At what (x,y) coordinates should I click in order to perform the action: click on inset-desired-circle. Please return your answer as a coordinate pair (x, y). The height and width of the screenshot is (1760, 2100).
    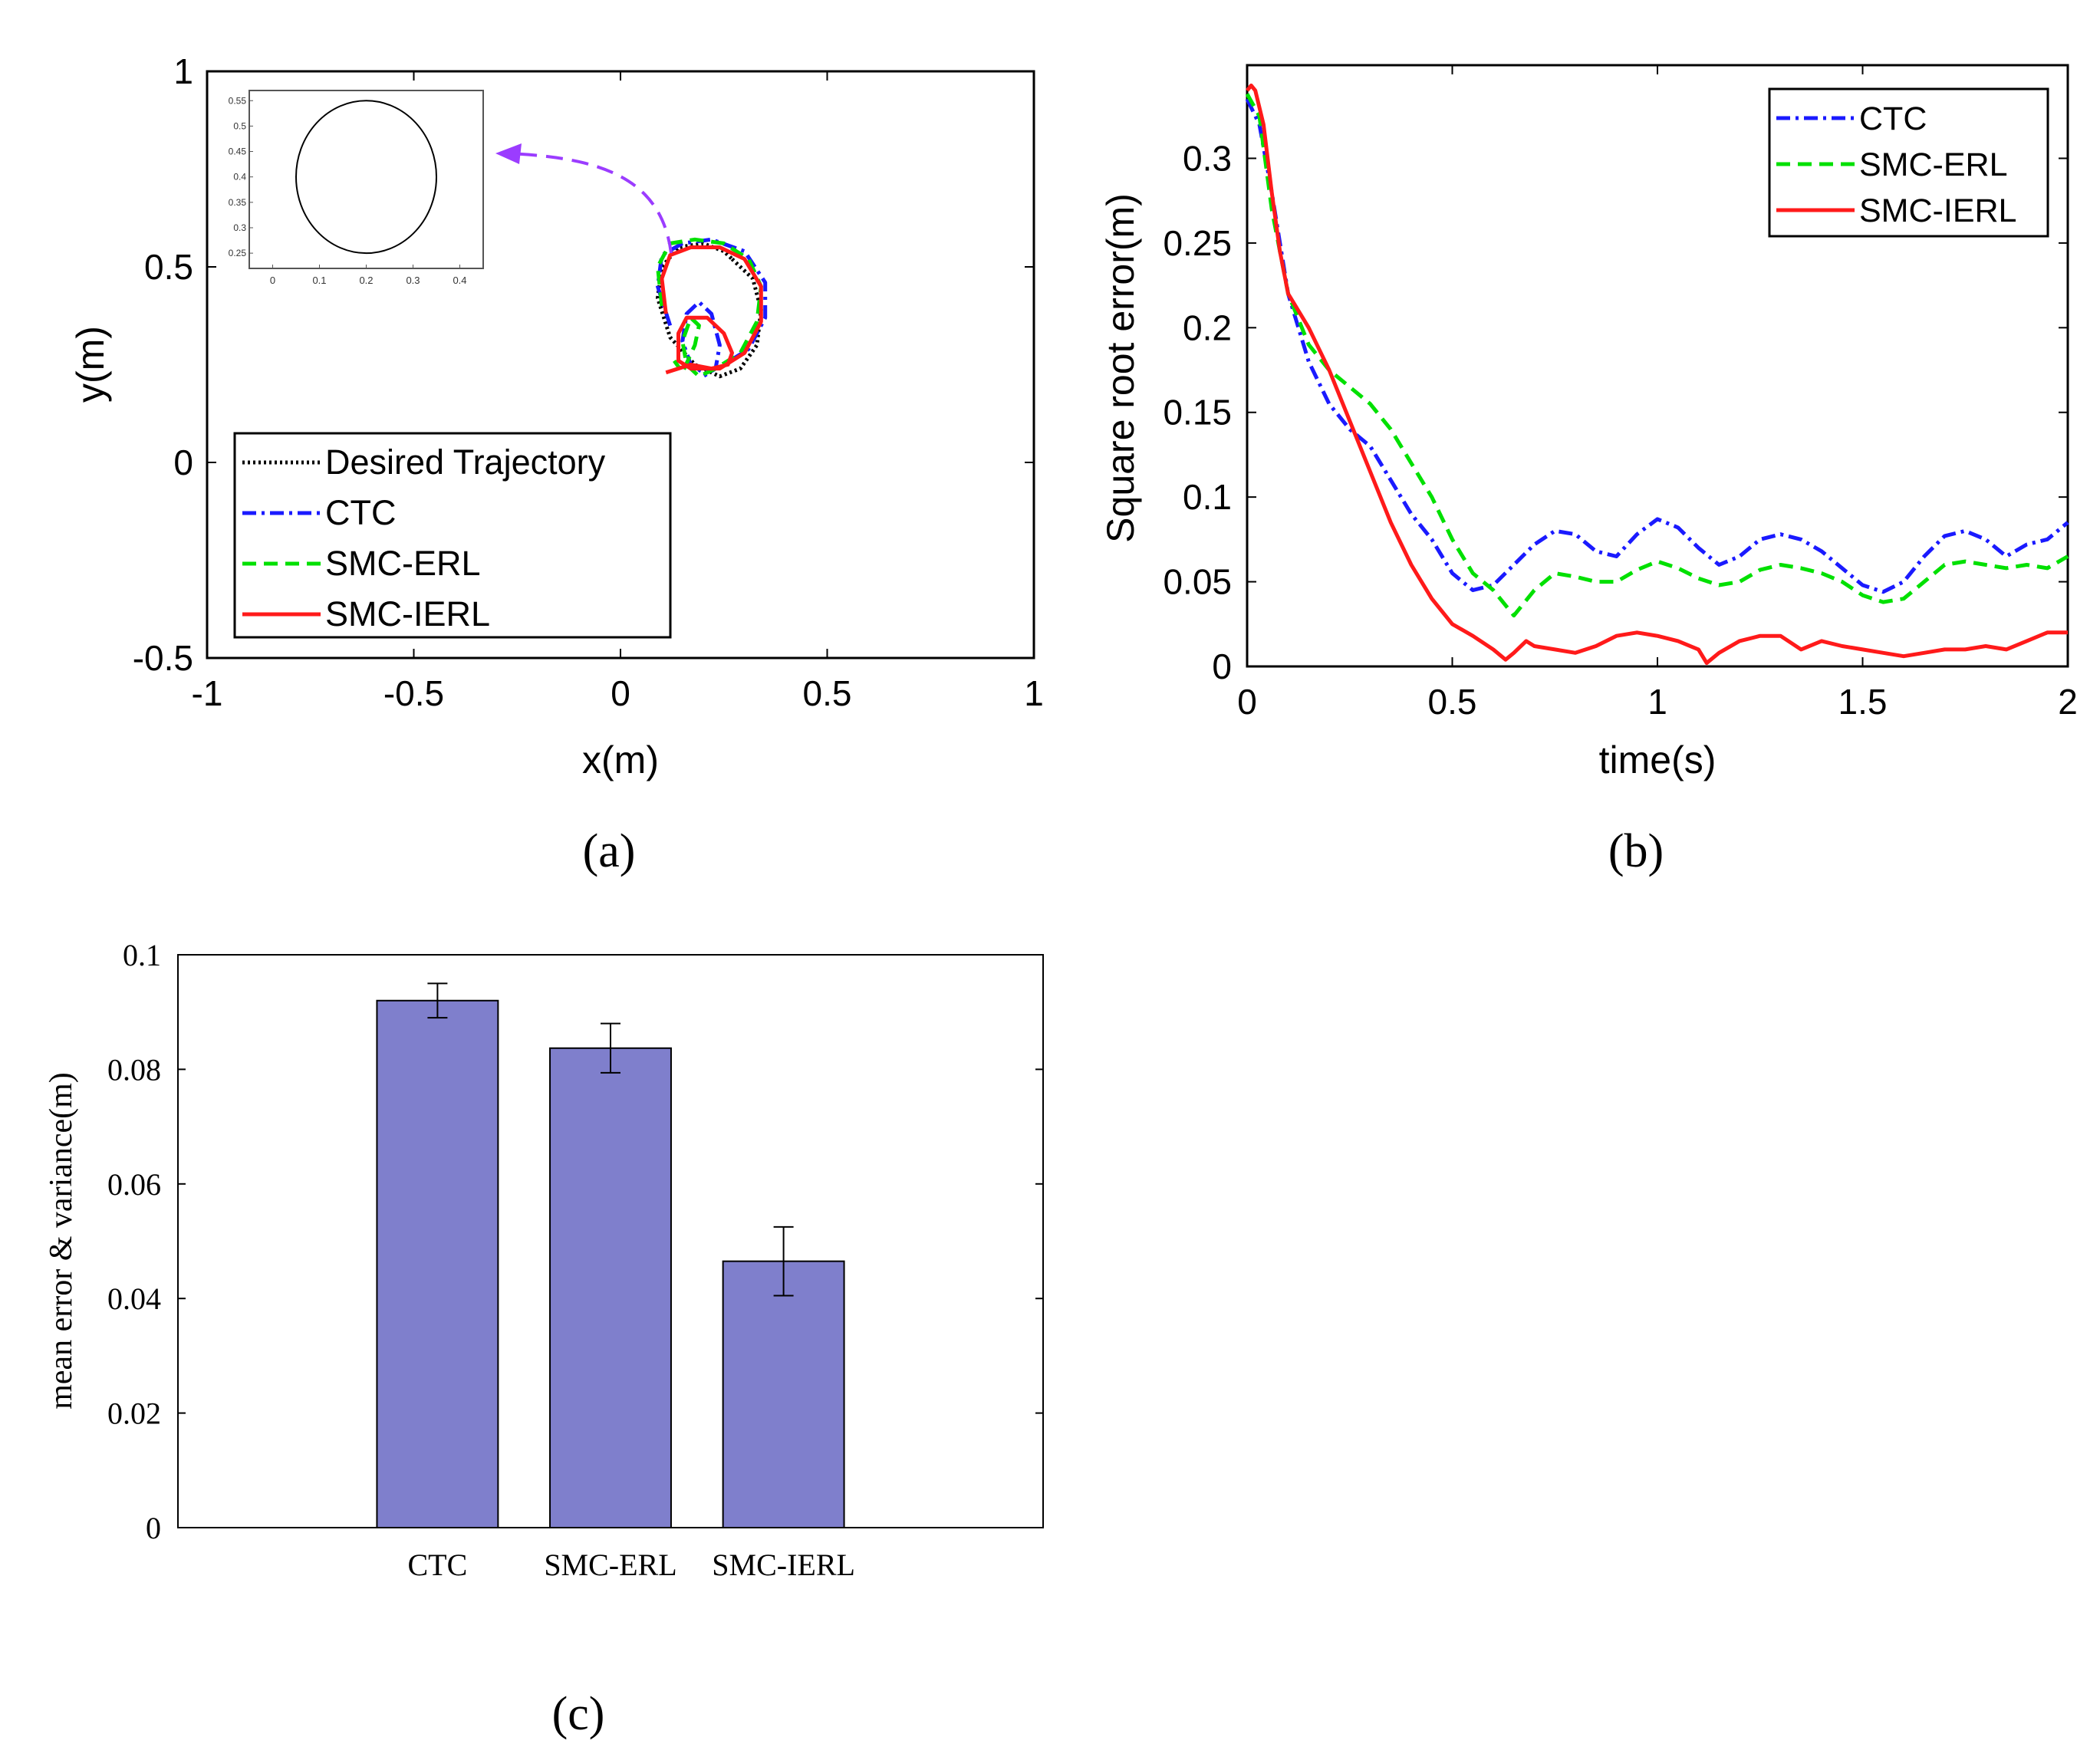
    Looking at the image, I should click on (366, 177).